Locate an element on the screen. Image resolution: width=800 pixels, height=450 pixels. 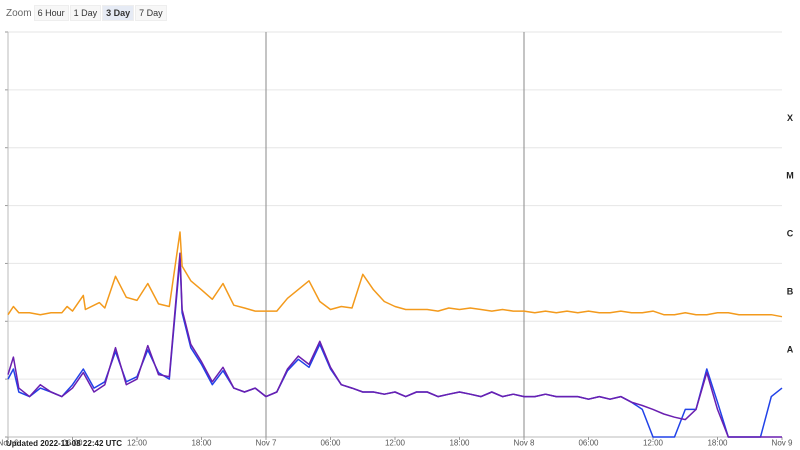
zoom-3-day-button: 3 Day is located at coordinates (118, 13).